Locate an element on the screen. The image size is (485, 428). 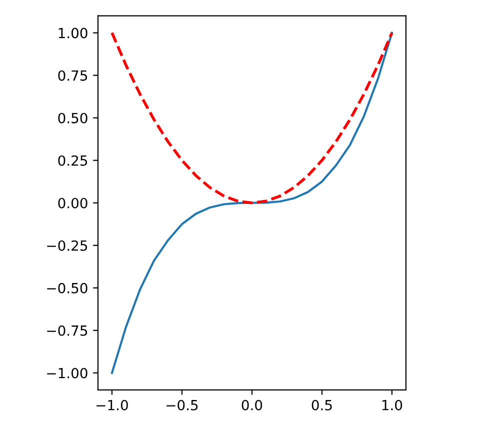
x-tick-label: 0.0 is located at coordinates (252, 405).